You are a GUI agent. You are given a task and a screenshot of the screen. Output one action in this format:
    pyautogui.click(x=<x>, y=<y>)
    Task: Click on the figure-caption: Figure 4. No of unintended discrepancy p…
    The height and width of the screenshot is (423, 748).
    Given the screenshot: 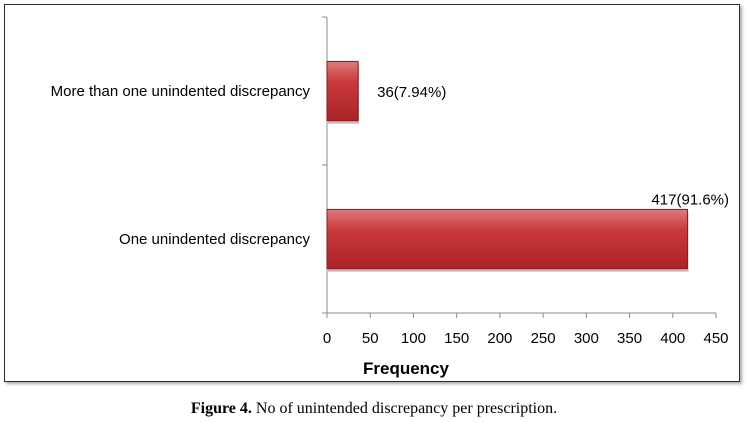 What is the action you would take?
    pyautogui.click(x=374, y=409)
    